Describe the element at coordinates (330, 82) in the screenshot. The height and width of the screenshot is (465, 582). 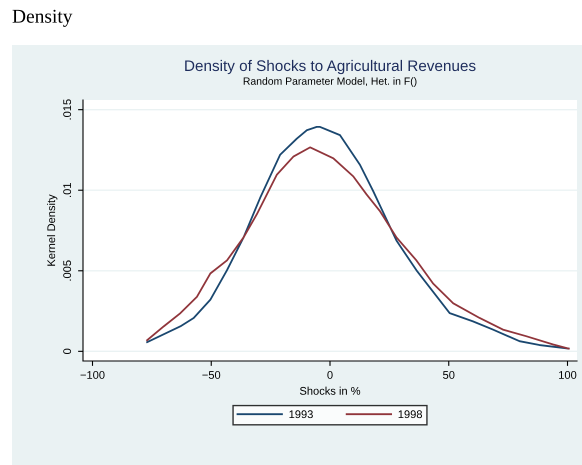
I see `chart-subtitle: Random Parameter Model, Het. in F()` at that location.